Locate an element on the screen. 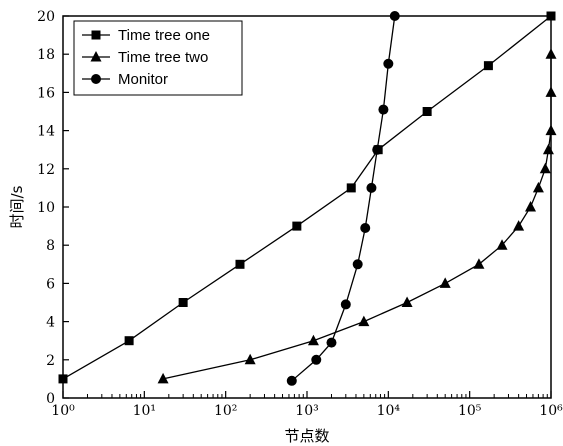  legend-label: Time tree one is located at coordinates (164, 35).